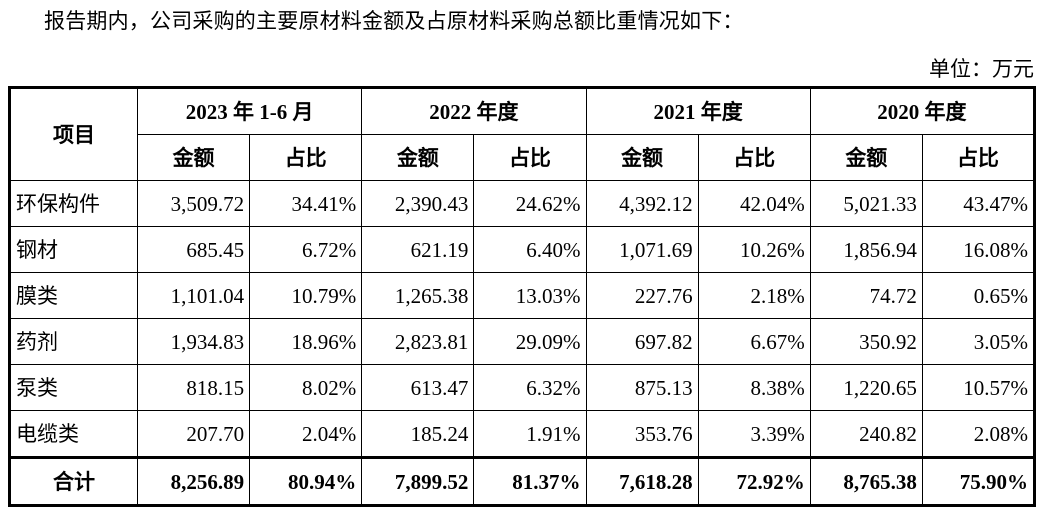  Describe the element at coordinates (698, 111) in the screenshot. I see `period-header: 2021 年度` at that location.